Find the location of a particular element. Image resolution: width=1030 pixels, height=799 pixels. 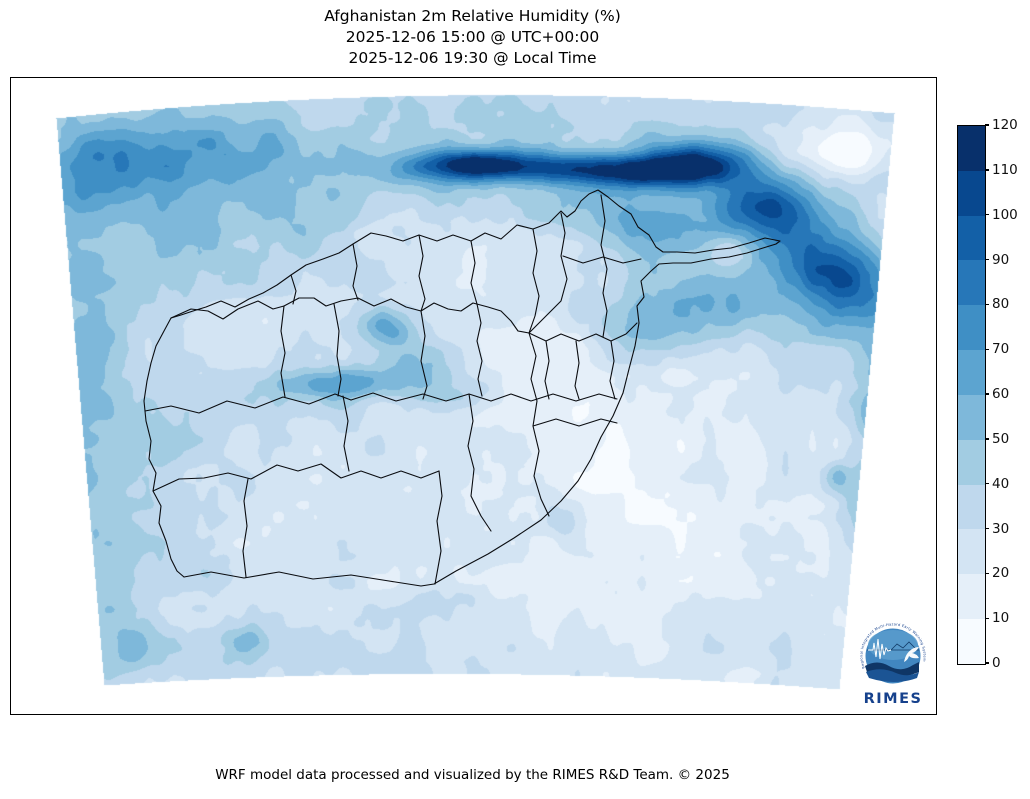

colorbar is located at coordinates (971, 395).